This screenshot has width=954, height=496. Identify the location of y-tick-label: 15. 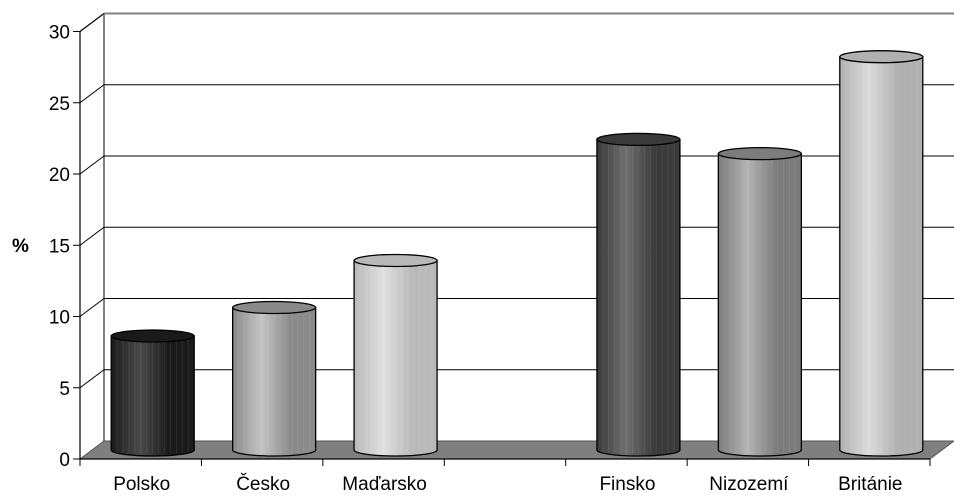
(59, 246).